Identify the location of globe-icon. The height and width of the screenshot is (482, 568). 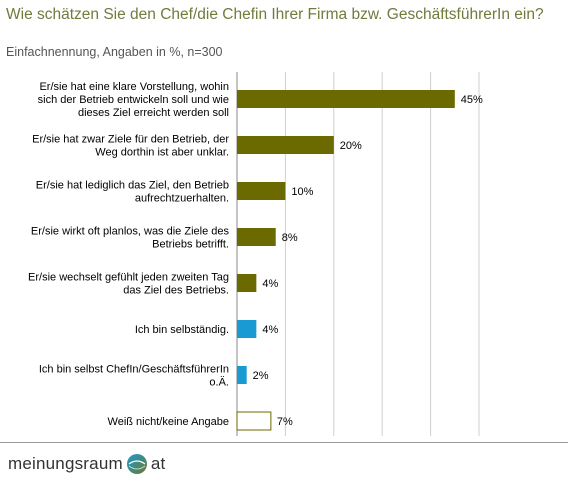
(136, 464).